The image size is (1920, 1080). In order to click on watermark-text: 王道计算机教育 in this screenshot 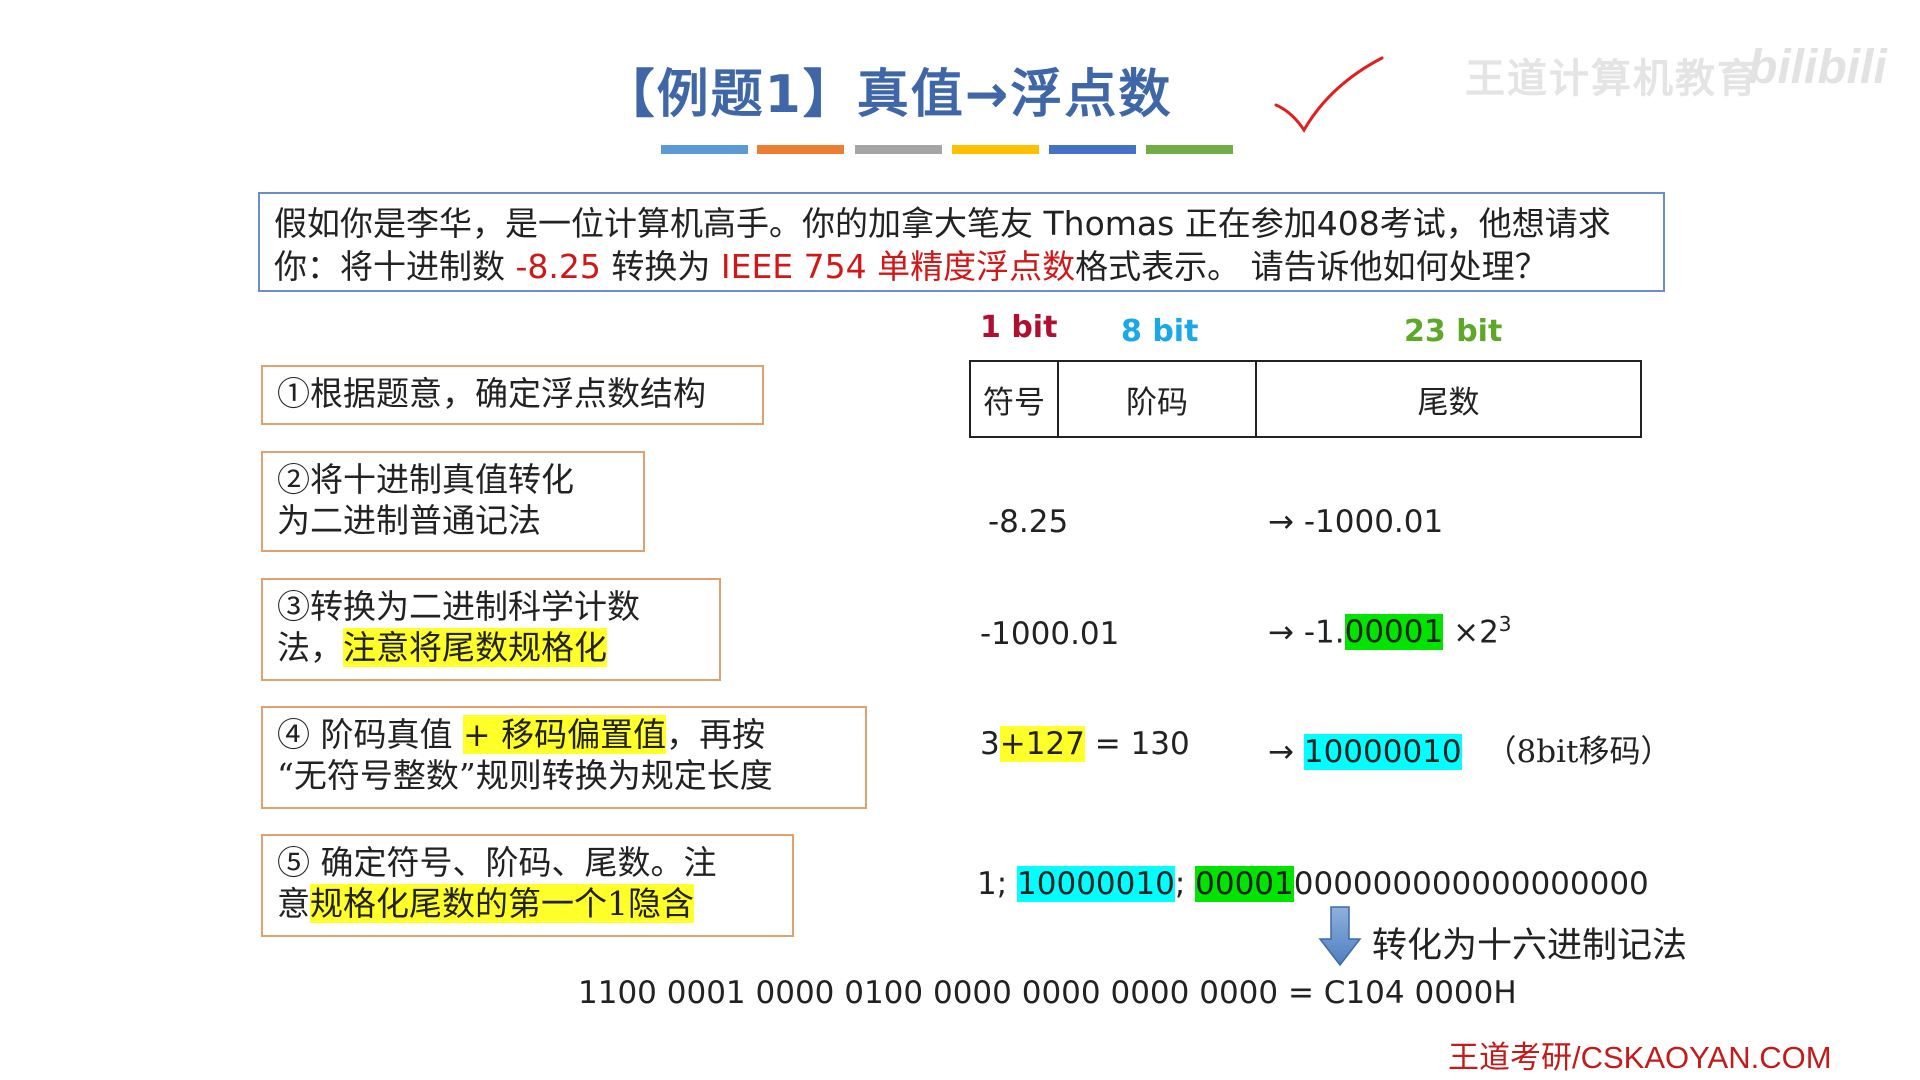, I will do `click(1612, 79)`.